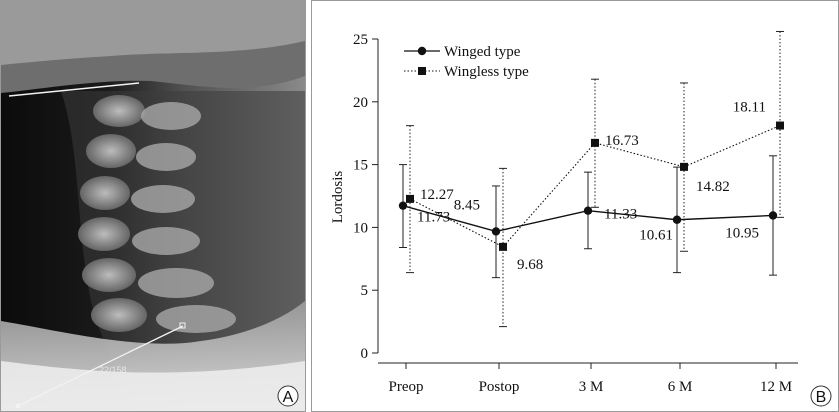 The width and height of the screenshot is (839, 412). What do you see at coordinates (360, 166) in the screenshot?
I see `y-tick-label: 15` at bounding box center [360, 166].